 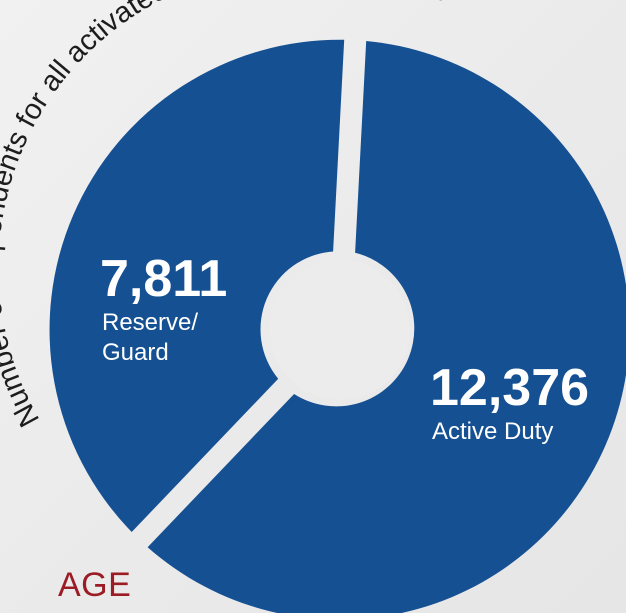 What do you see at coordinates (150, 322) in the screenshot?
I see `slice-category-label: Reserve/` at bounding box center [150, 322].